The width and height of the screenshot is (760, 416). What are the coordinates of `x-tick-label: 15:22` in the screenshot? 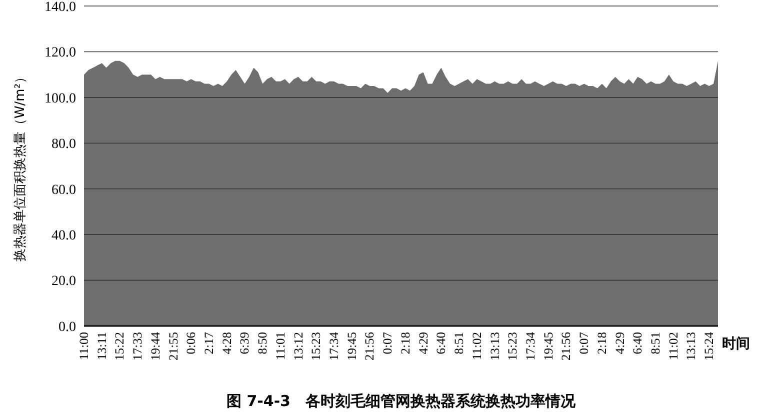 It's located at (119, 346).